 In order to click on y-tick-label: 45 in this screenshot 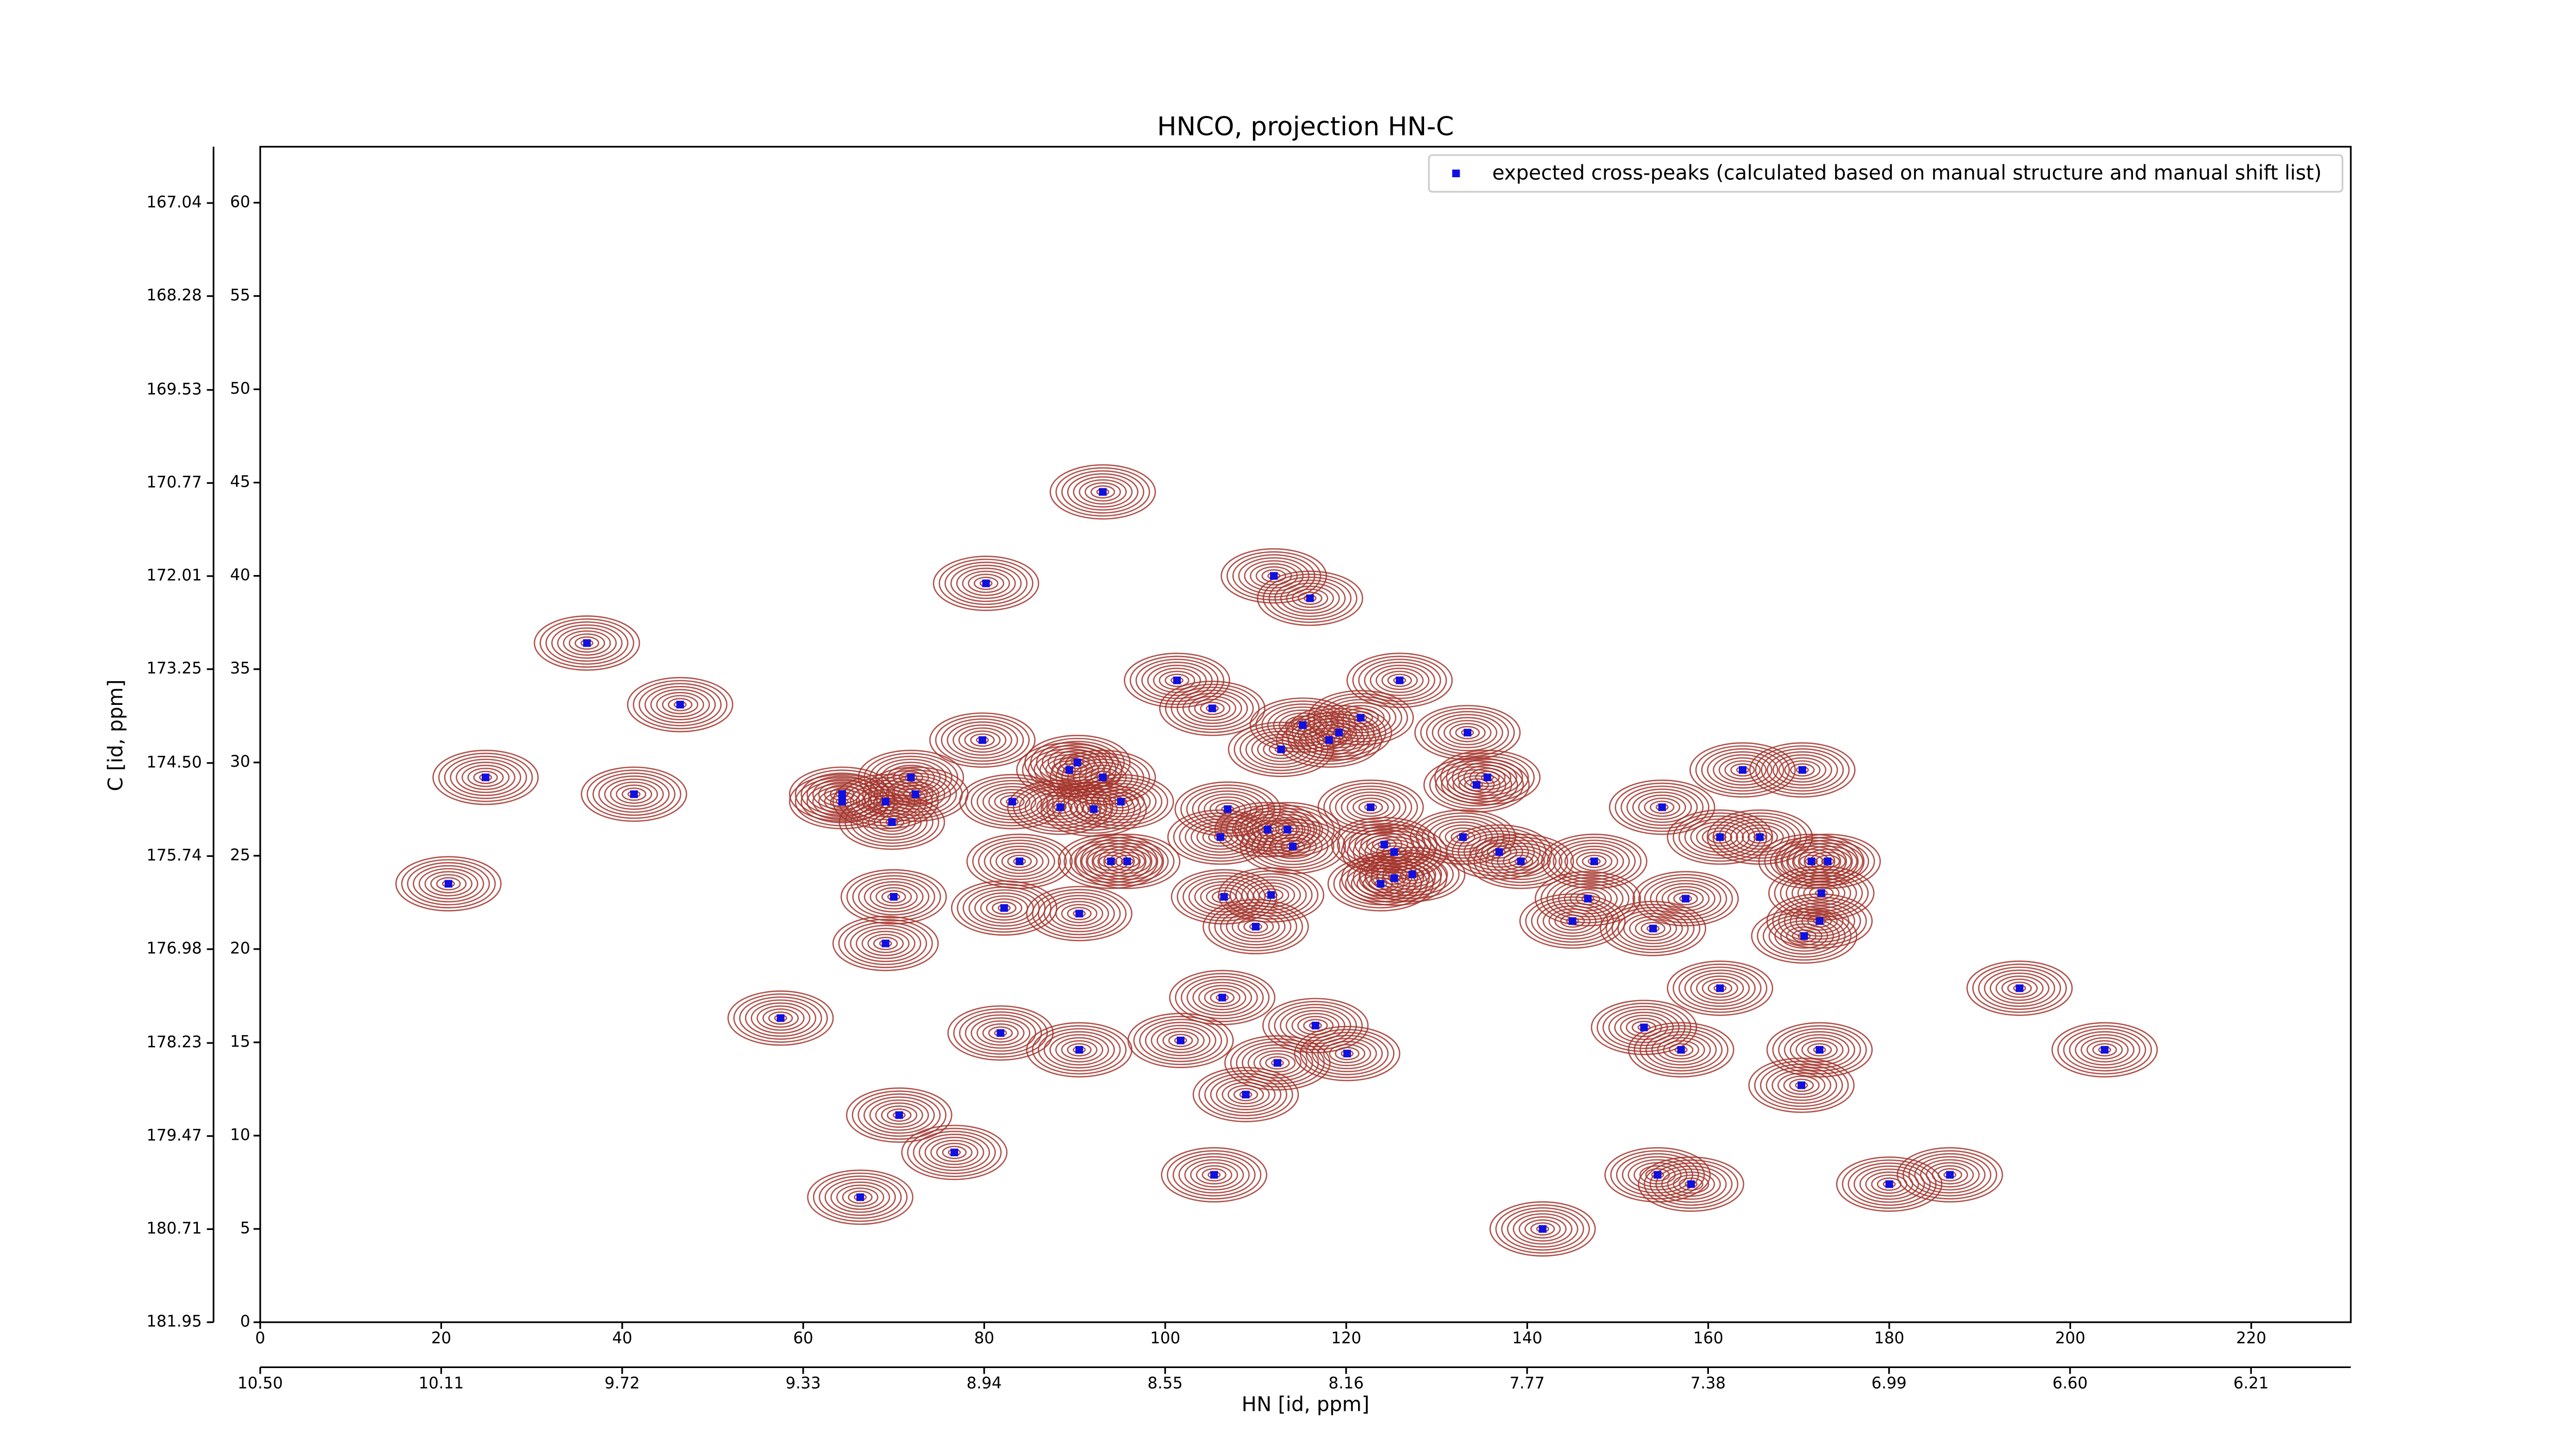, I will do `click(240, 482)`.